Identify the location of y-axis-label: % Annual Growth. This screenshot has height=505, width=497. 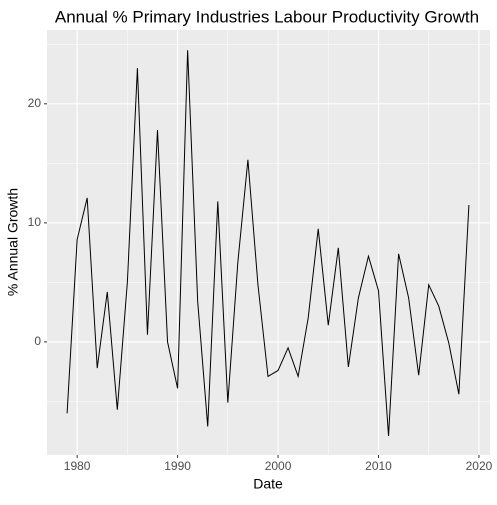
(13, 242).